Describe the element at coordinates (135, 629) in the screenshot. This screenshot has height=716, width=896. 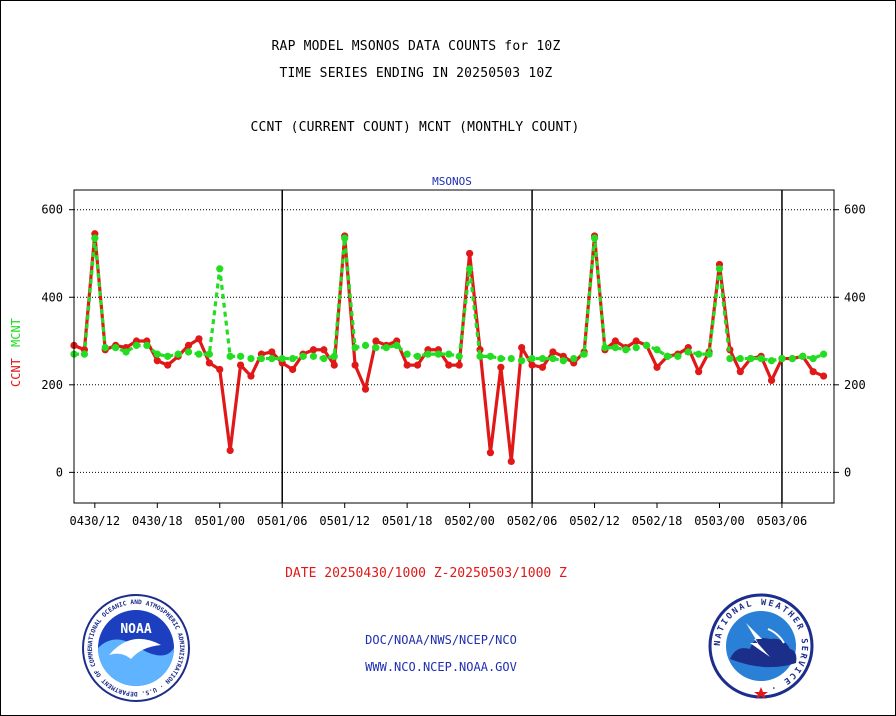
I see `noaa-logo-text: NOAA` at that location.